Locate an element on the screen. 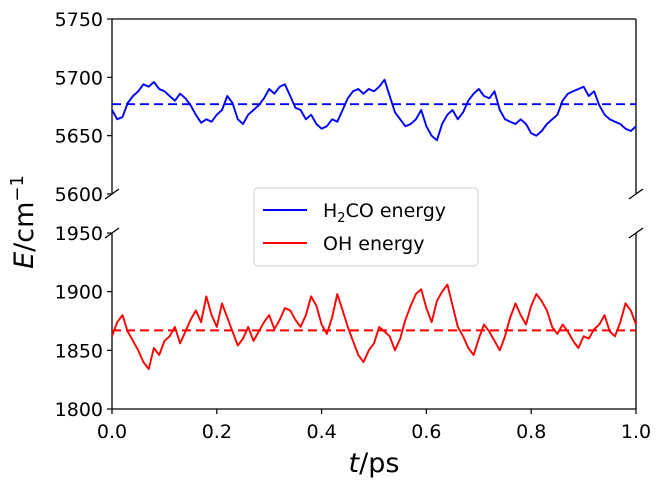 The image size is (664, 487). legend: H2CO energy OH energy is located at coordinates (366, 227).